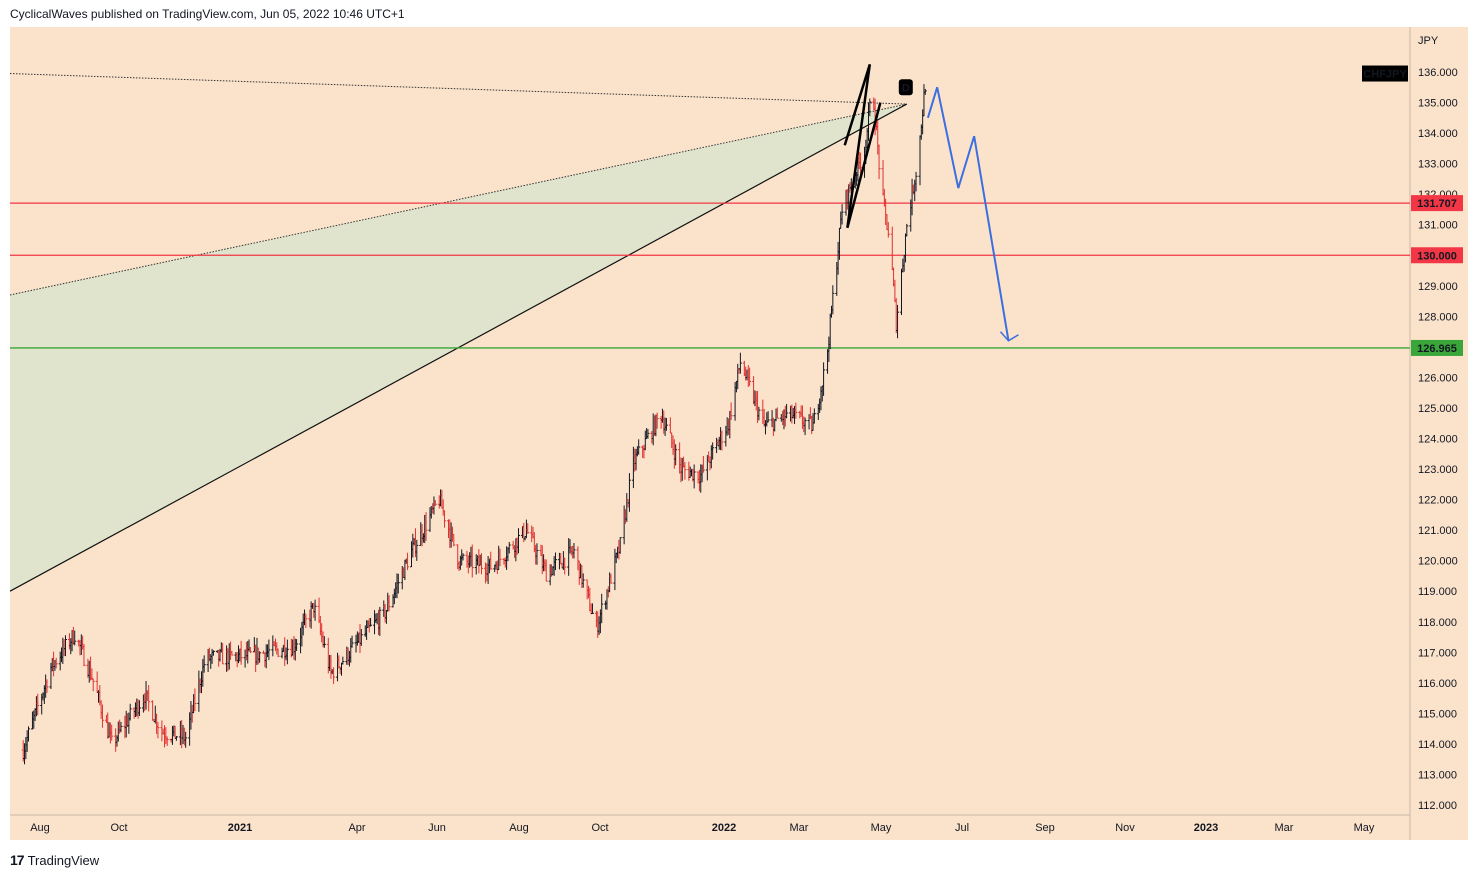 This screenshot has width=1478, height=877. I want to click on pattern-lines, so click(862, 146).